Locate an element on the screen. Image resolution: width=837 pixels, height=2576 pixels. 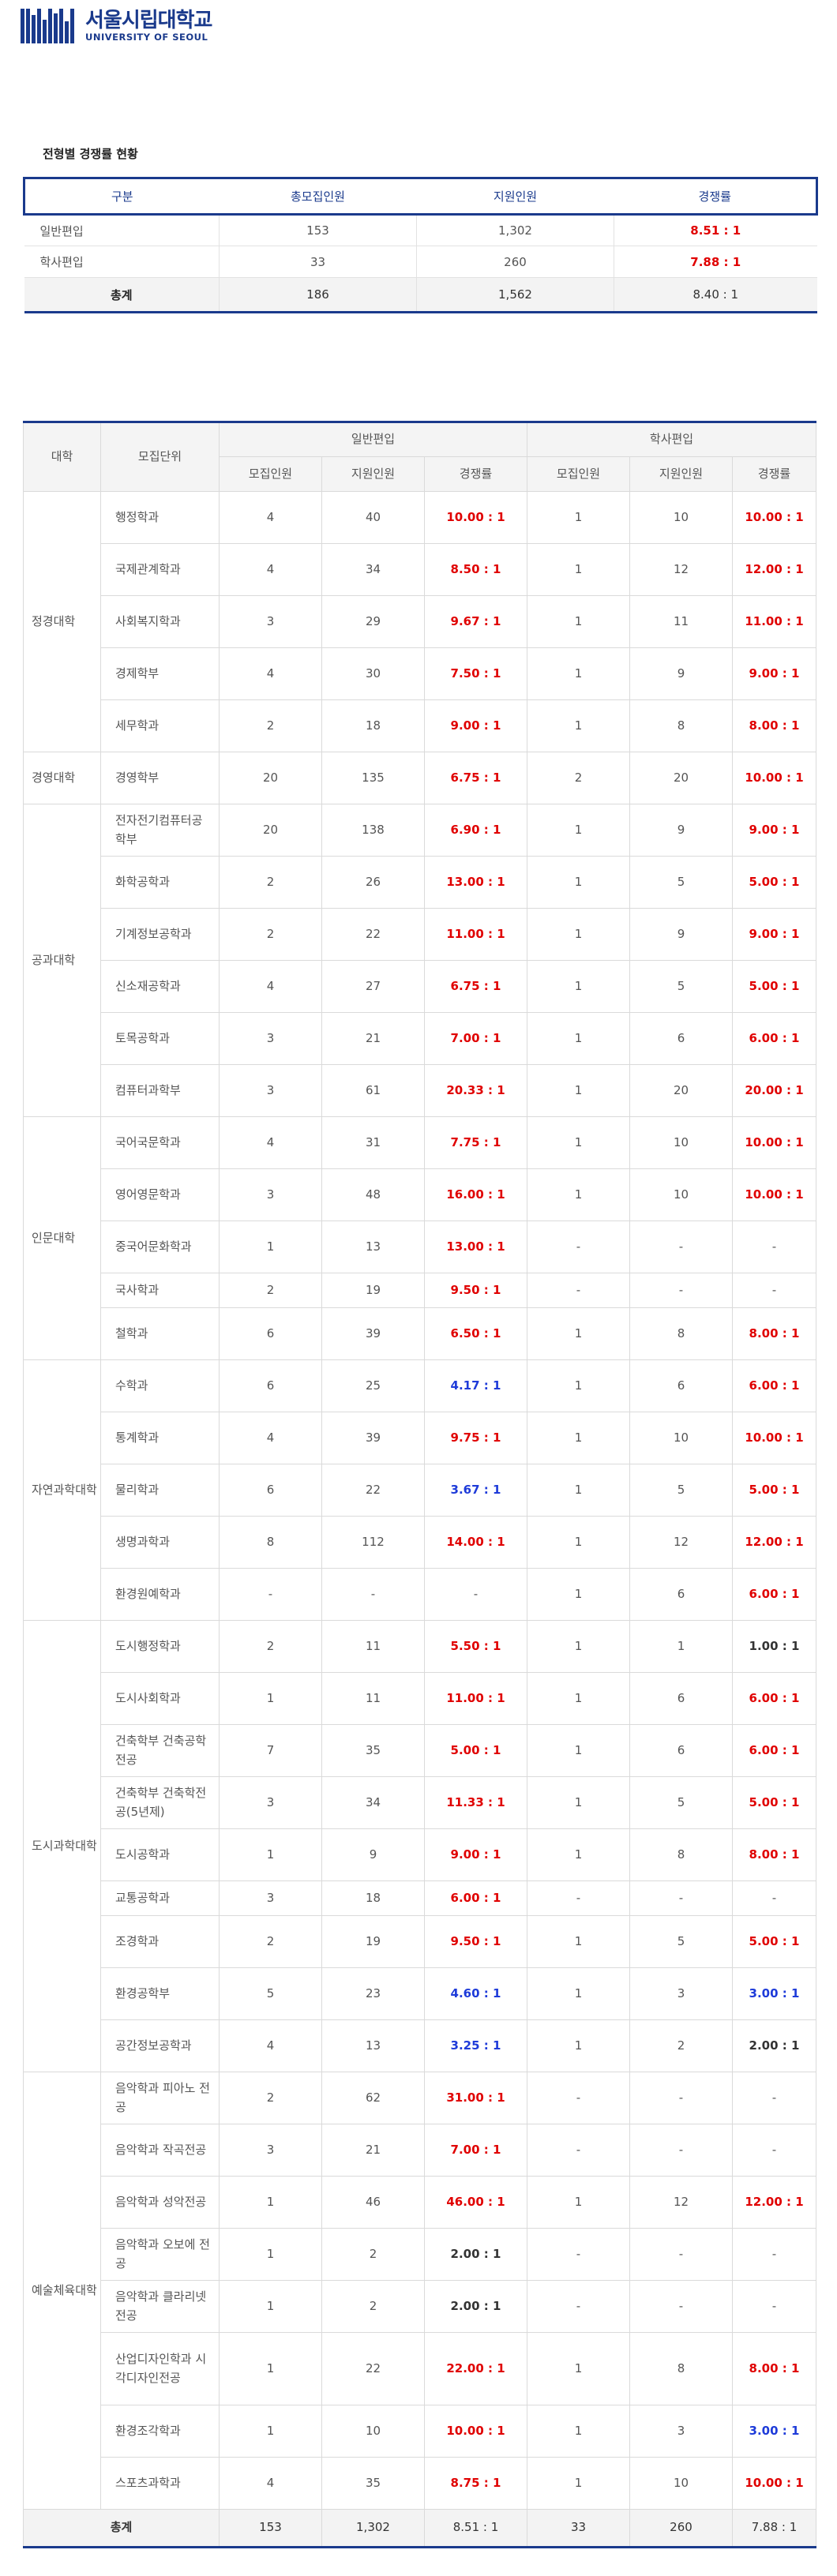
summary-label: 일반편입 is located at coordinates (122, 230).